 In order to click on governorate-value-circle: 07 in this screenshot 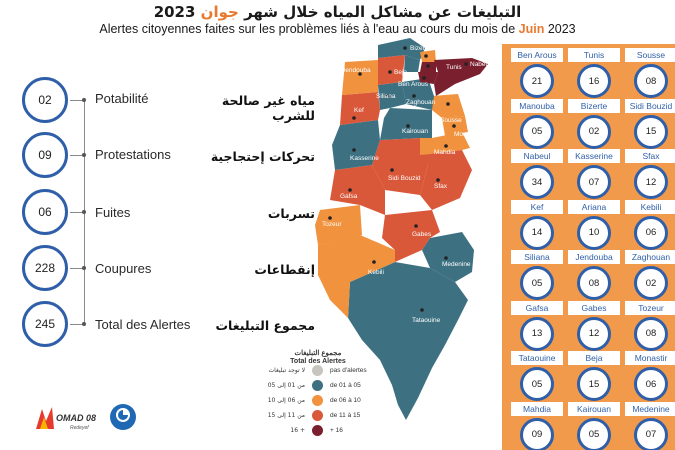, I will do `click(594, 182)`.